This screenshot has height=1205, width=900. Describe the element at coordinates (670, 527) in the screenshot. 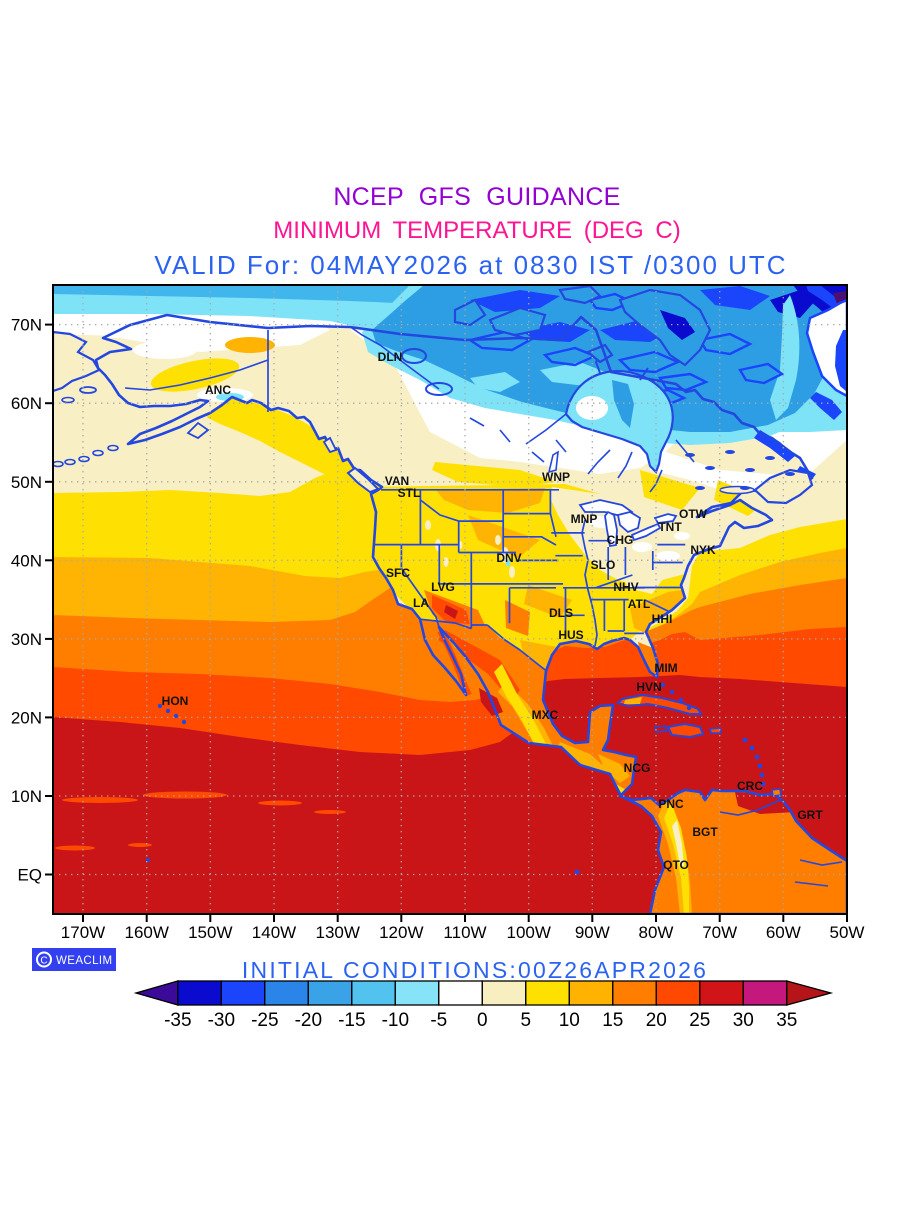

I see `svg-text: TNT` at that location.